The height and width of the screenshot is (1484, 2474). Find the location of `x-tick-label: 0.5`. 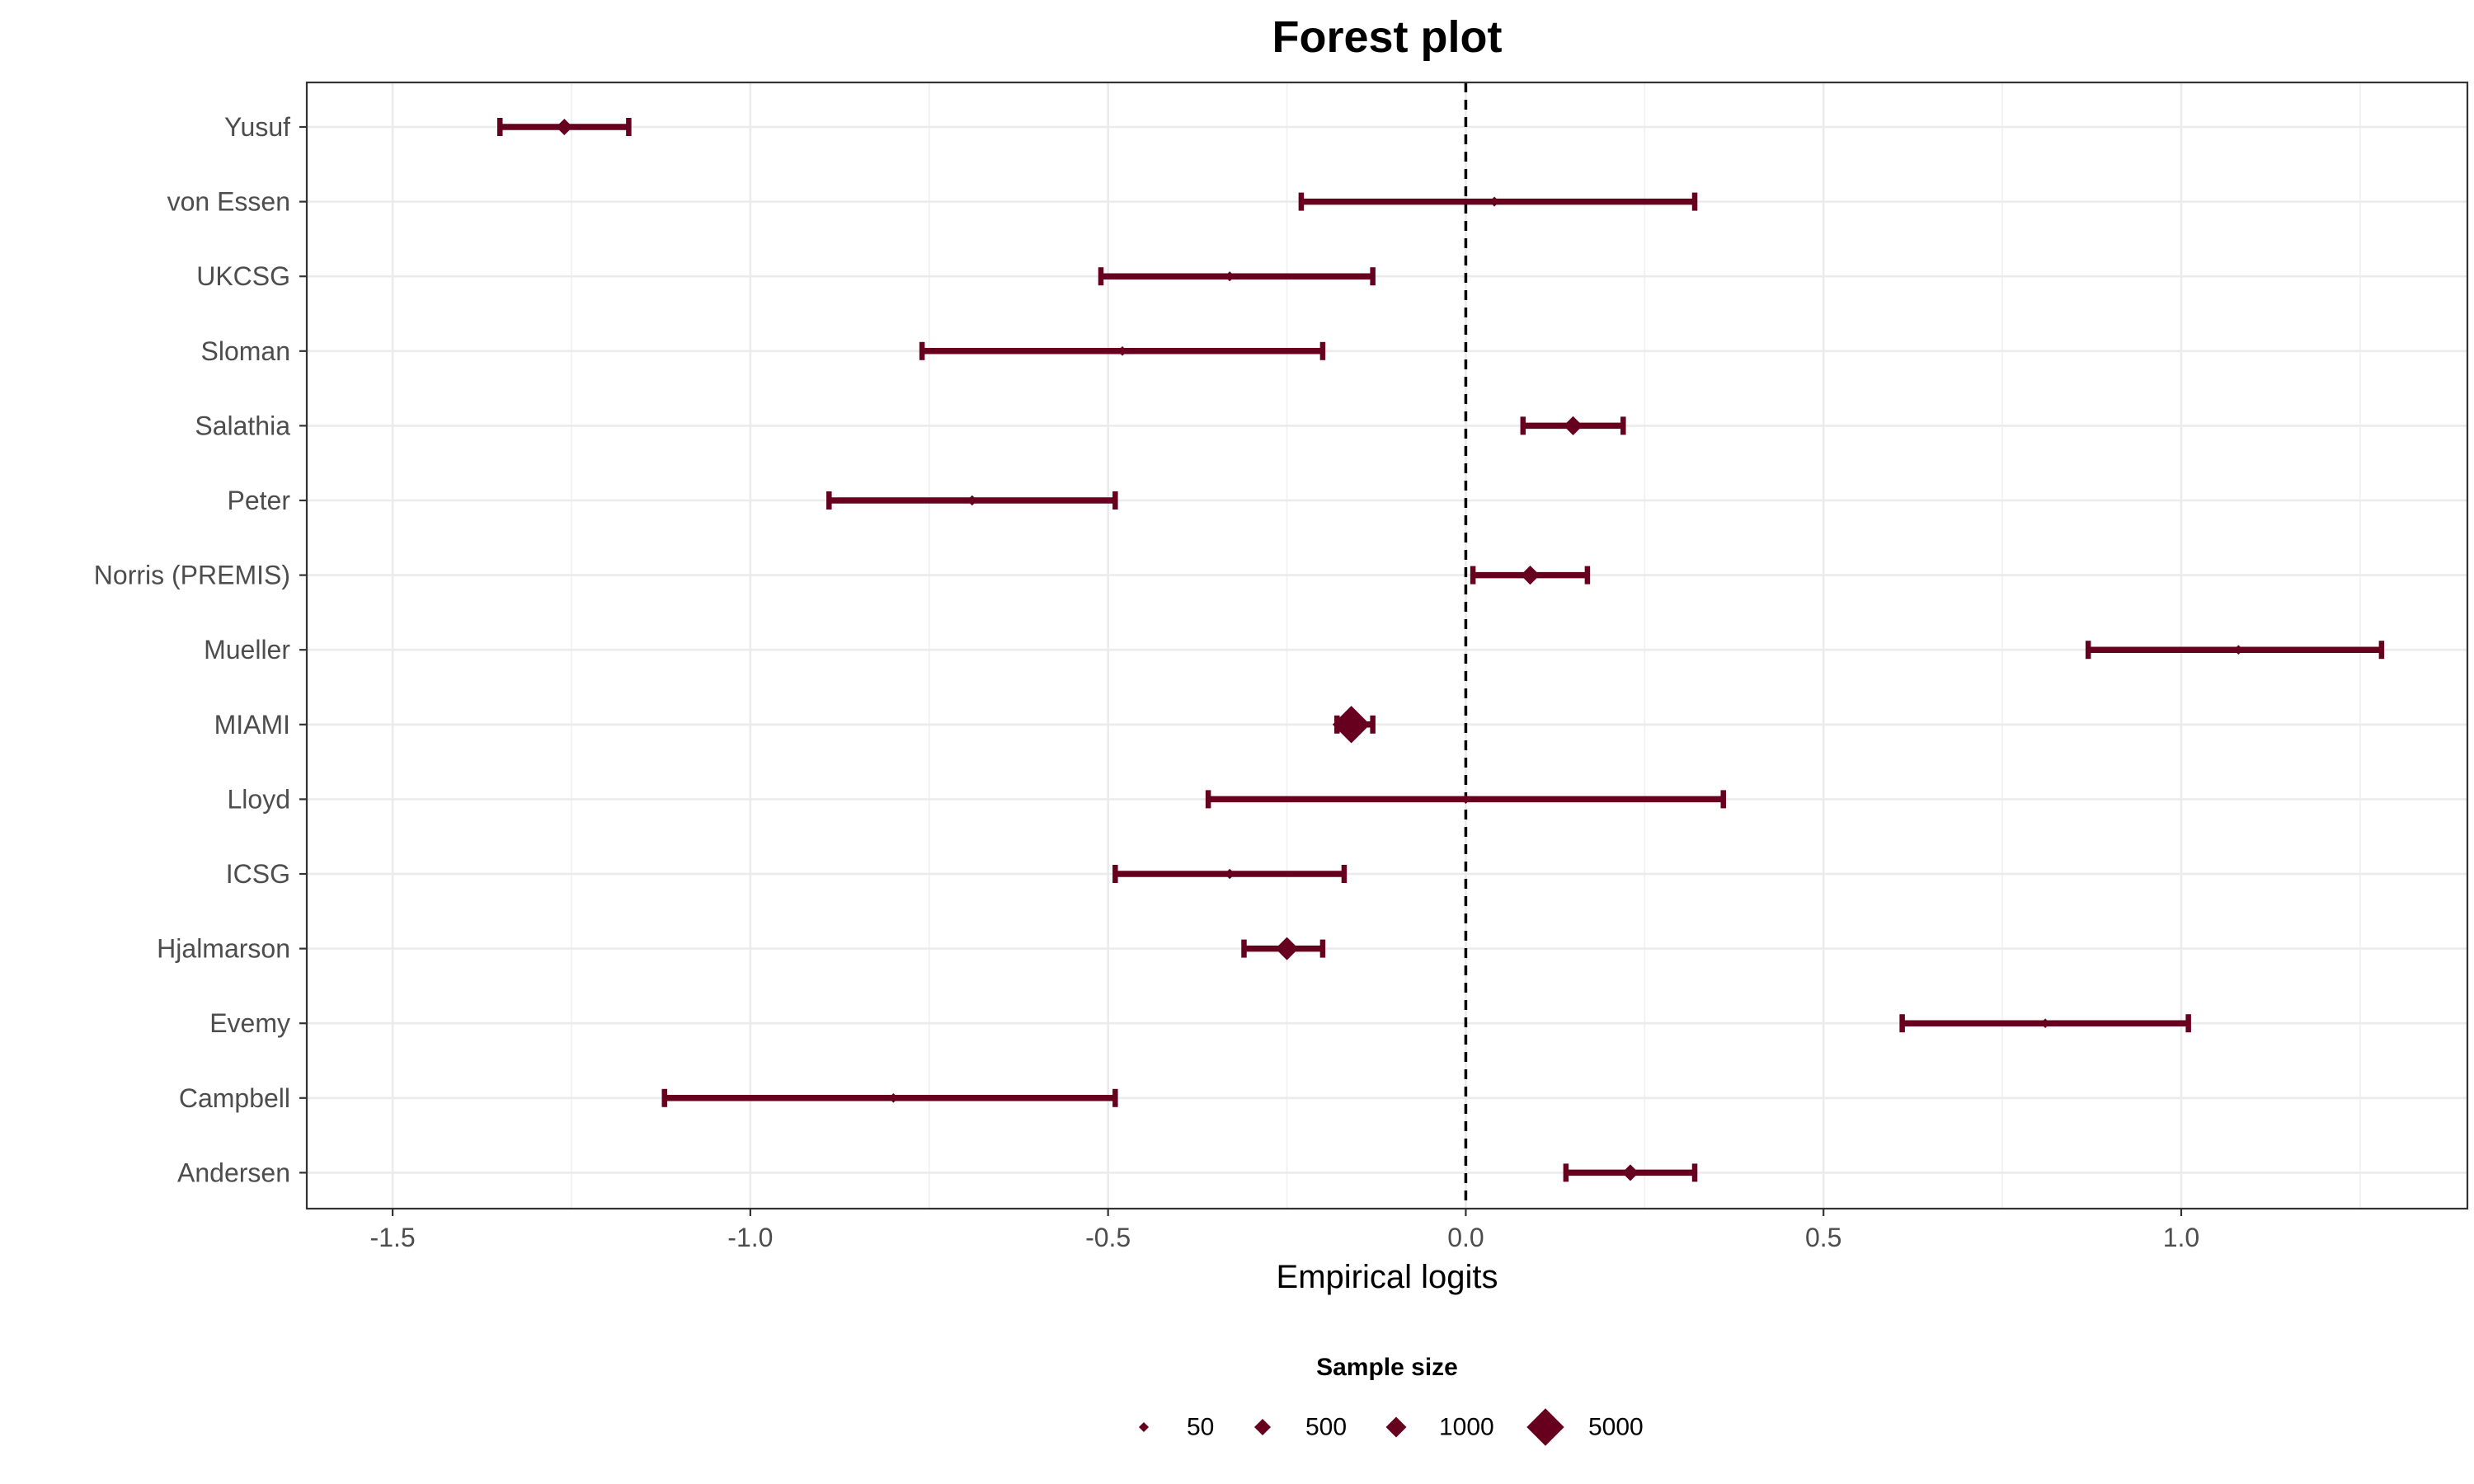

x-tick-label: 0.5 is located at coordinates (1823, 1237).